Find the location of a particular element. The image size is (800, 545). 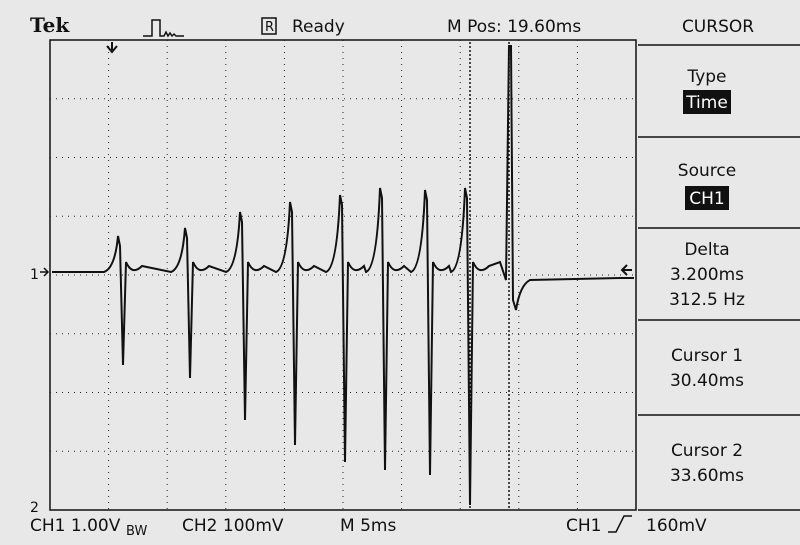

trigger-slope-icon is located at coordinates (620, 524).